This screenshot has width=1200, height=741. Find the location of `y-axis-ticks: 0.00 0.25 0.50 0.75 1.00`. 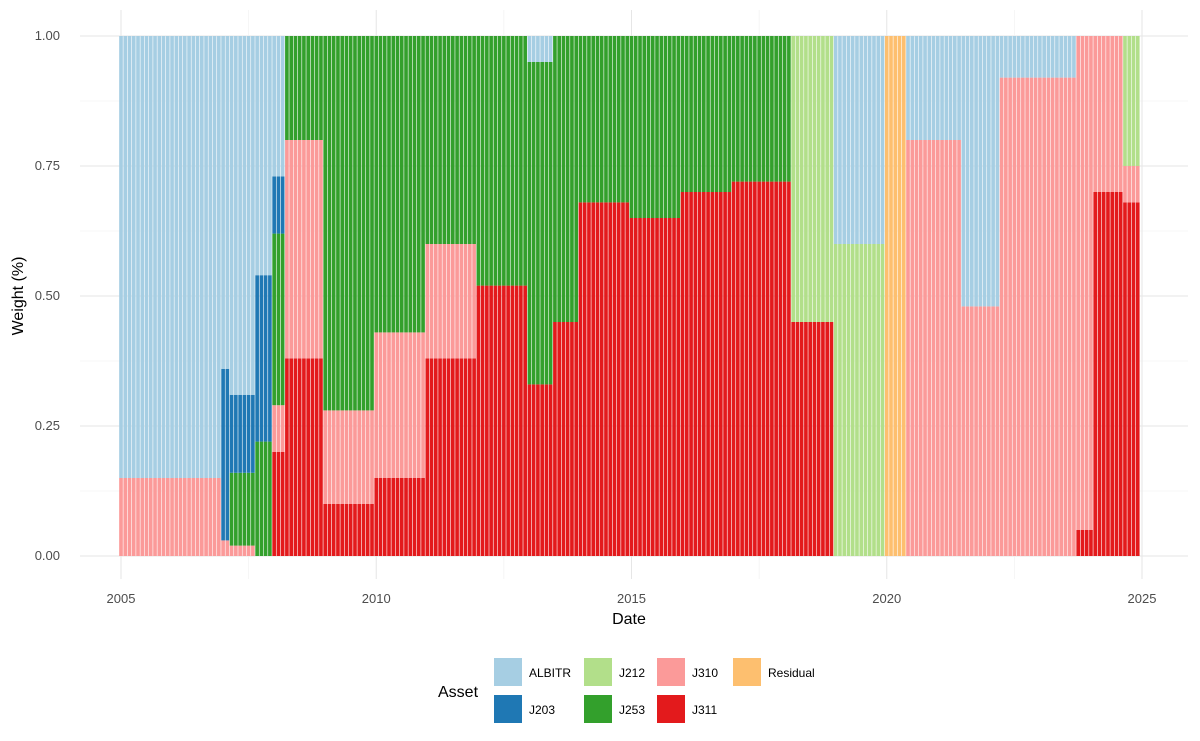

y-axis-ticks: 0.00 0.25 0.50 0.75 1.00 is located at coordinates (47, 295).